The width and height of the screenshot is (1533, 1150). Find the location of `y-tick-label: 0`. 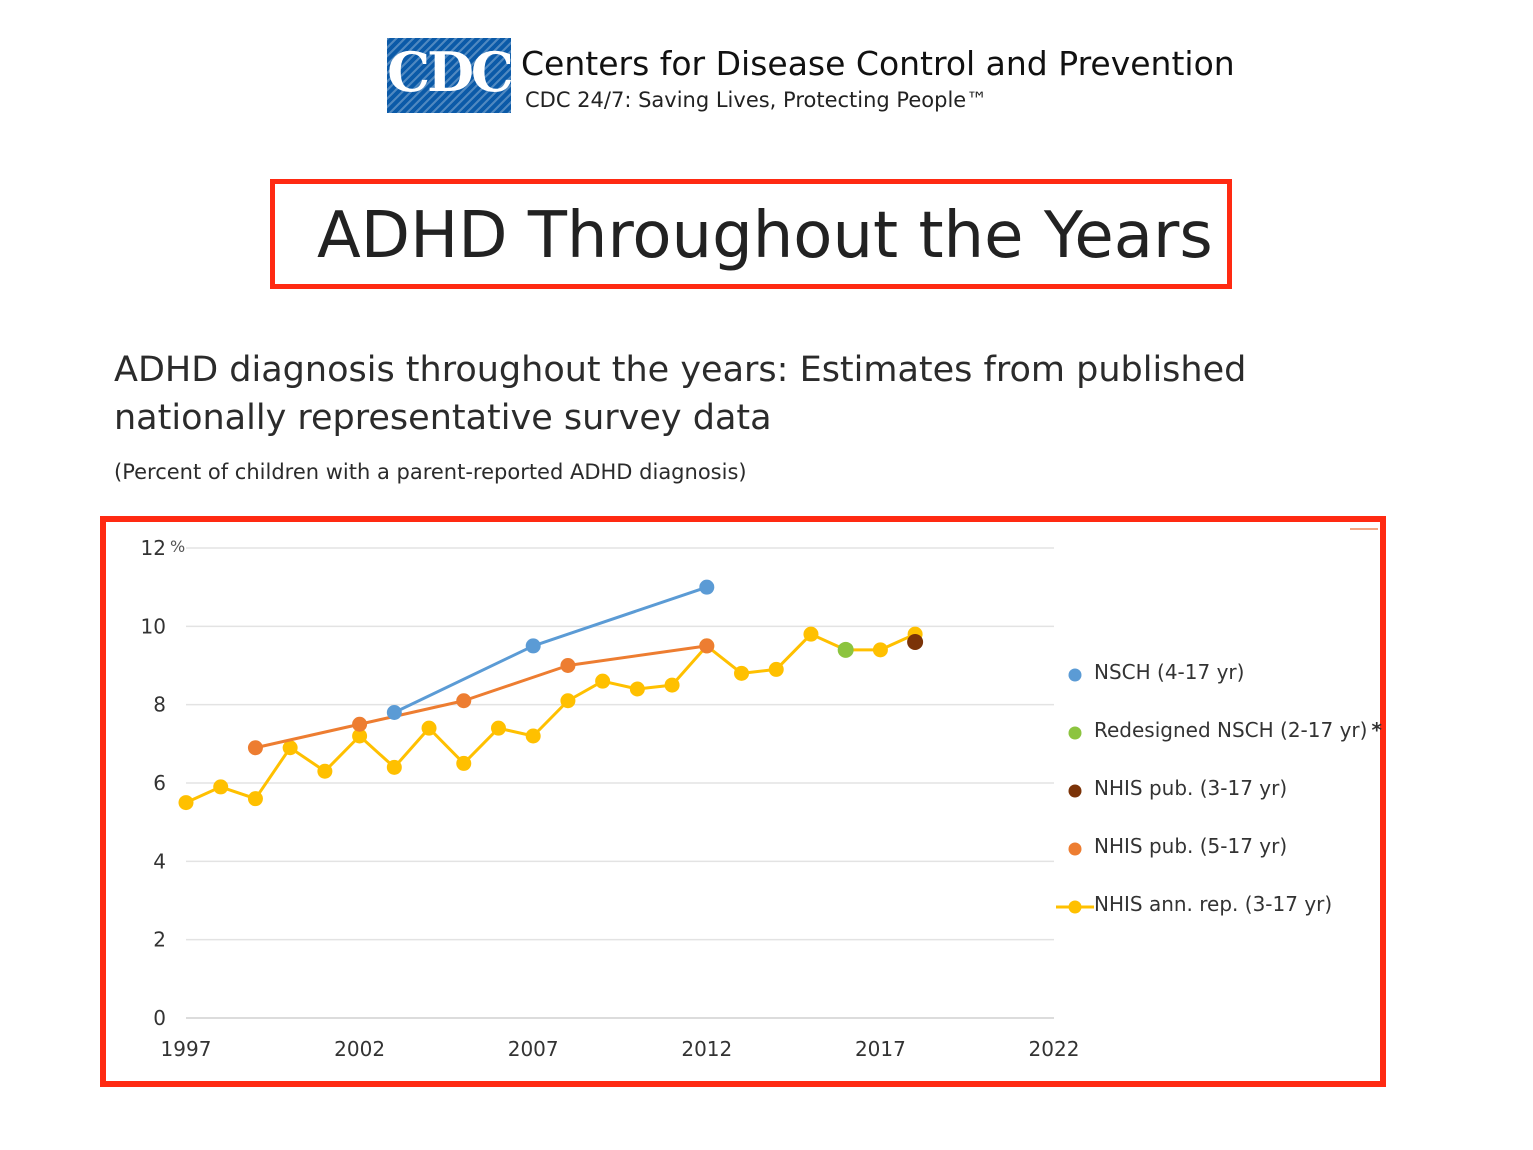

y-tick-label: 0 is located at coordinates (159, 1018).